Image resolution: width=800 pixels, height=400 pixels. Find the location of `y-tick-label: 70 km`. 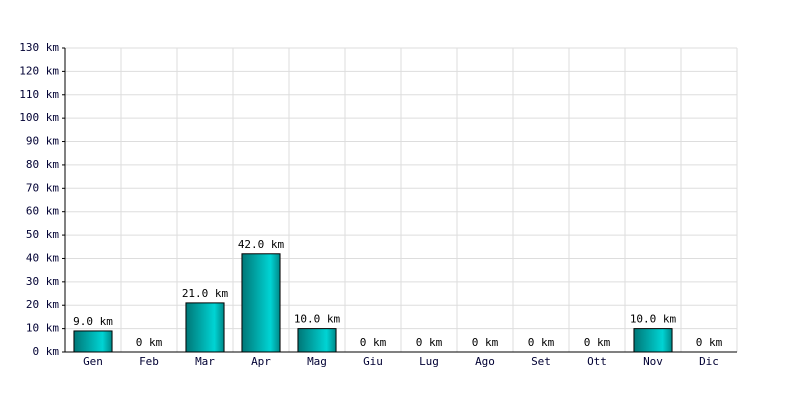

y-tick-label: 70 km is located at coordinates (42, 187).